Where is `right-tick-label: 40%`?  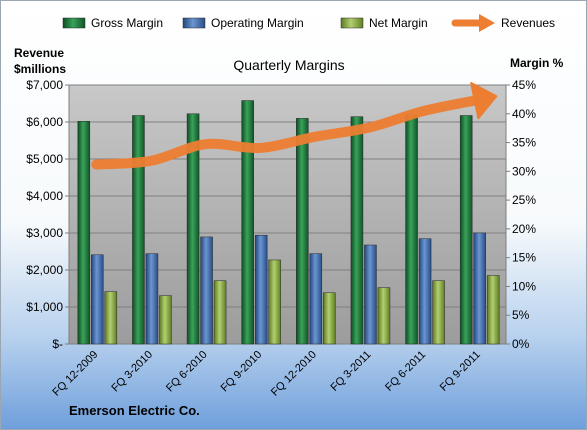
right-tick-label: 40% is located at coordinates (524, 114).